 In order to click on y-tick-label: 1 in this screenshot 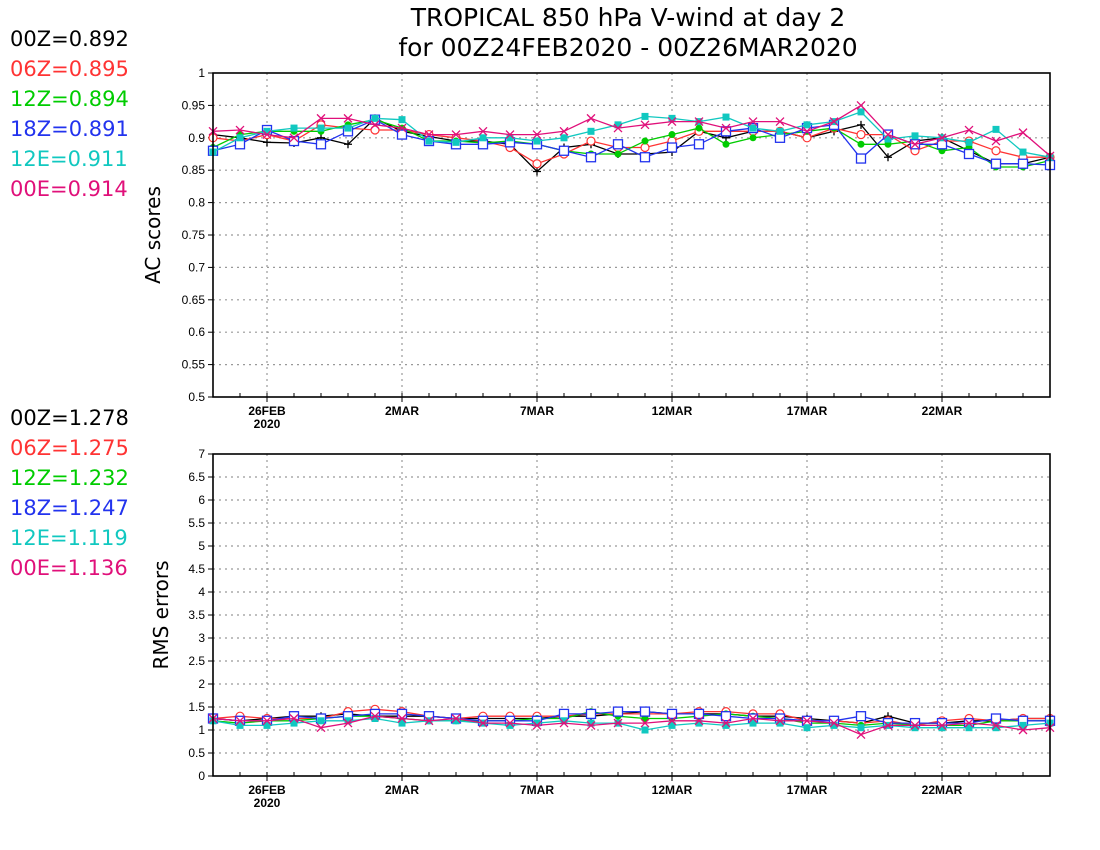, I will do `click(201, 730)`.